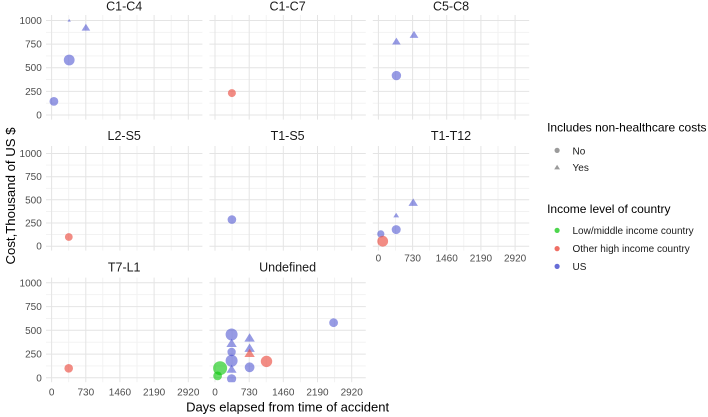 This screenshot has height=417, width=708. I want to click on svg-text:Days elapsed from time of acci: Days elapsed from time of accident, so click(287, 406).